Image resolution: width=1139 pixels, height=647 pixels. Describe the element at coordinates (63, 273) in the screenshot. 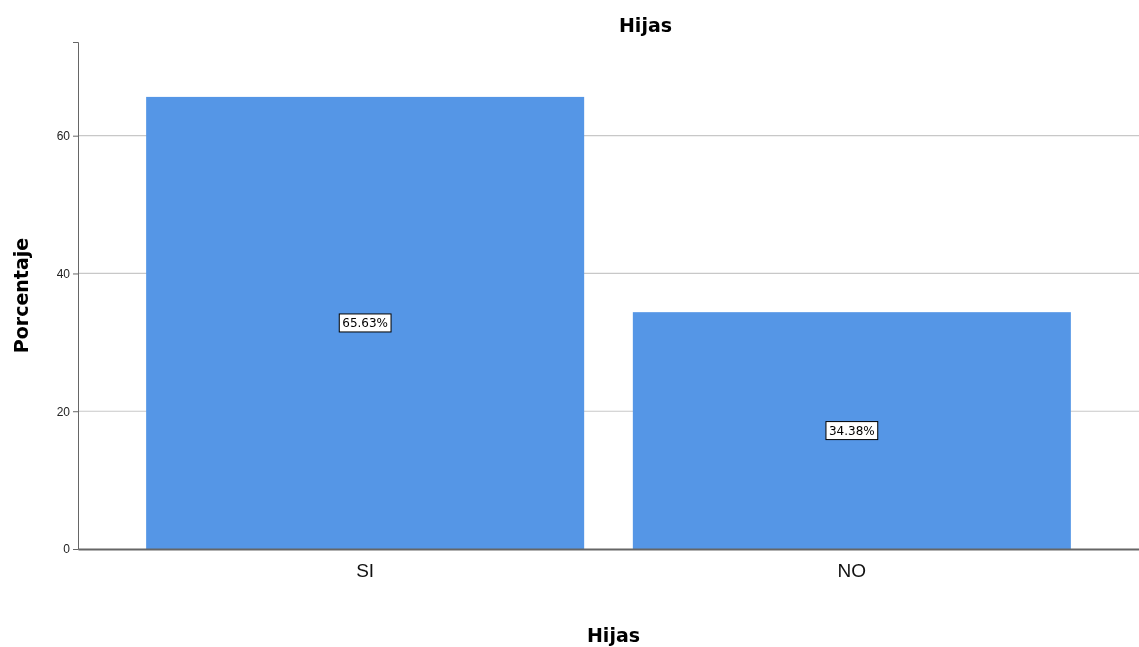

I see `y-tick-label: 40` at that location.